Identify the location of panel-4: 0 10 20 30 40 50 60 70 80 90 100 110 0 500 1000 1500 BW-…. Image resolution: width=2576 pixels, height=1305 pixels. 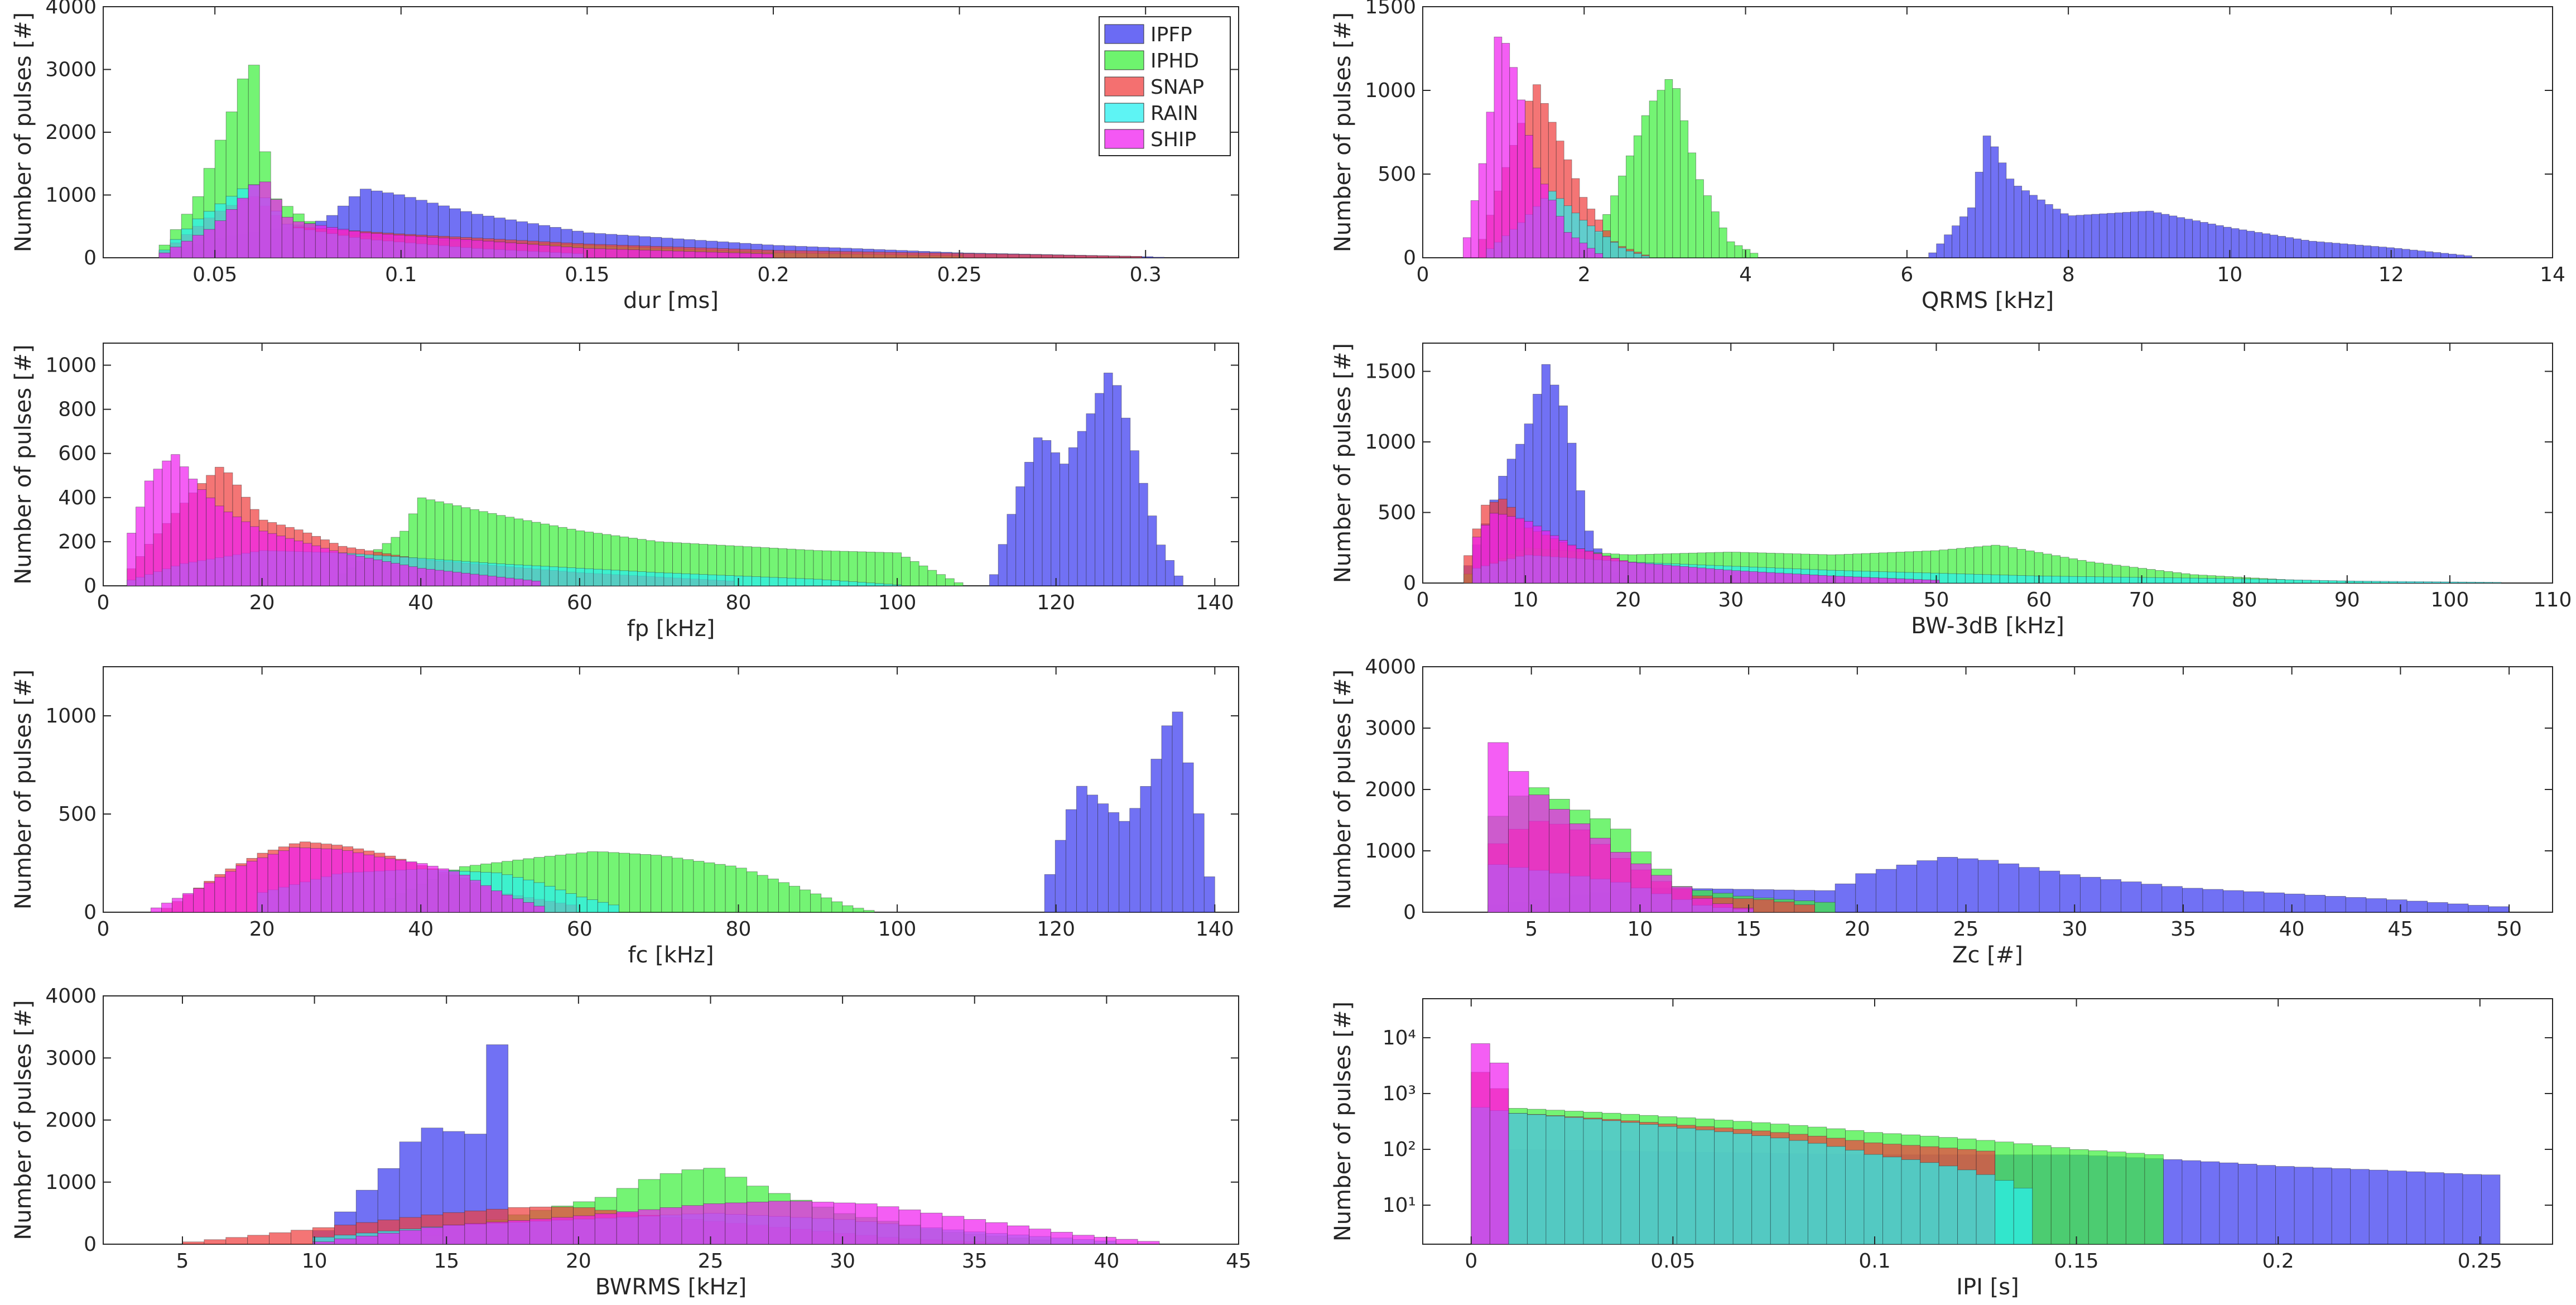
(1951, 491).